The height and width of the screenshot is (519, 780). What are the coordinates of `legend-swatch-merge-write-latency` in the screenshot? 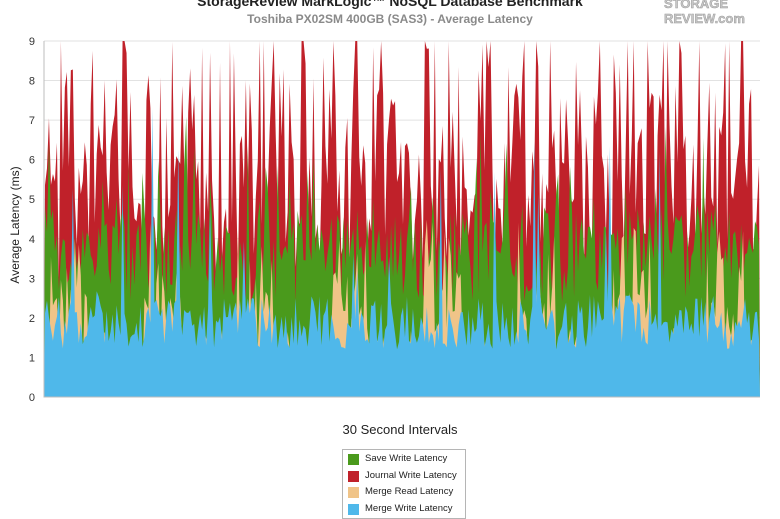 It's located at (353, 509).